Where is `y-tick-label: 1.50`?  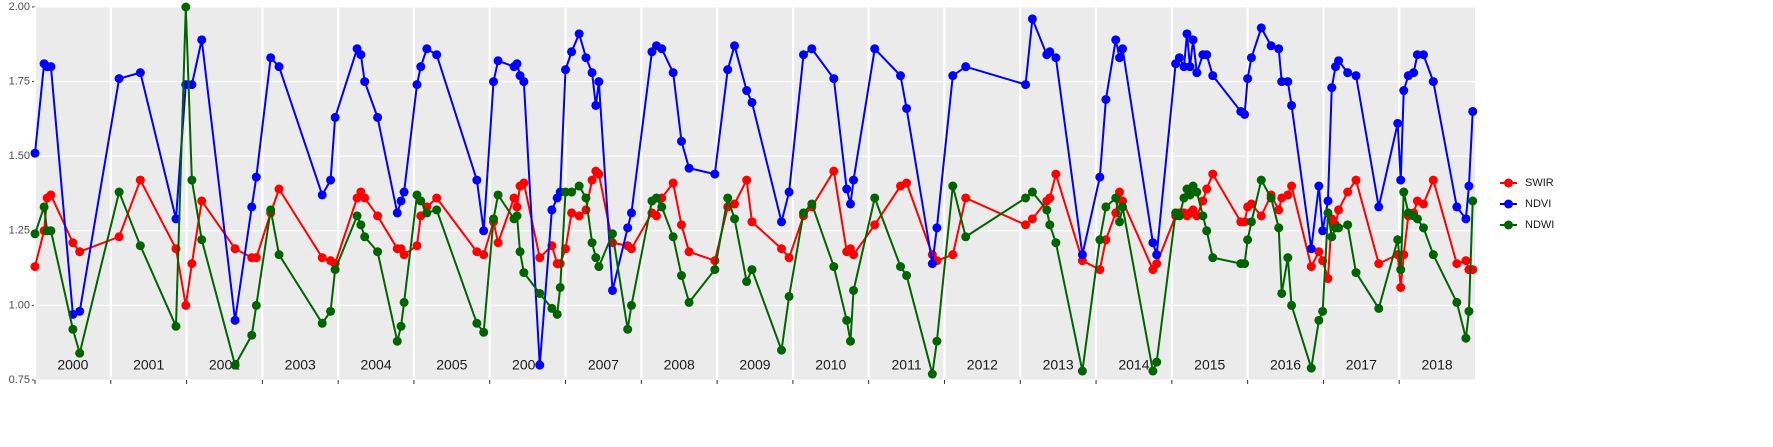 y-tick-label: 1.50 is located at coordinates (19, 156).